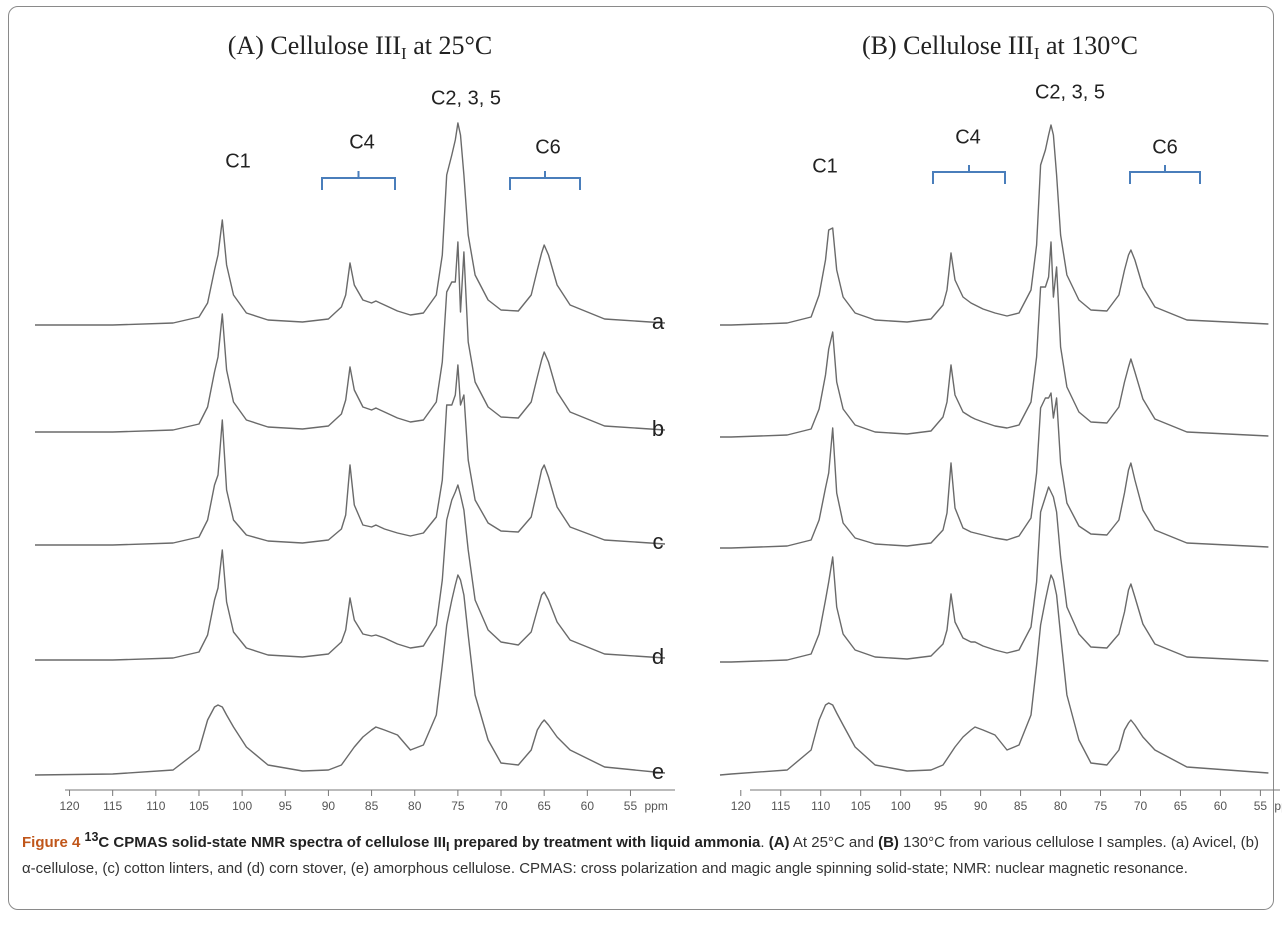  I want to click on caption-sub: I, so click(448, 847).